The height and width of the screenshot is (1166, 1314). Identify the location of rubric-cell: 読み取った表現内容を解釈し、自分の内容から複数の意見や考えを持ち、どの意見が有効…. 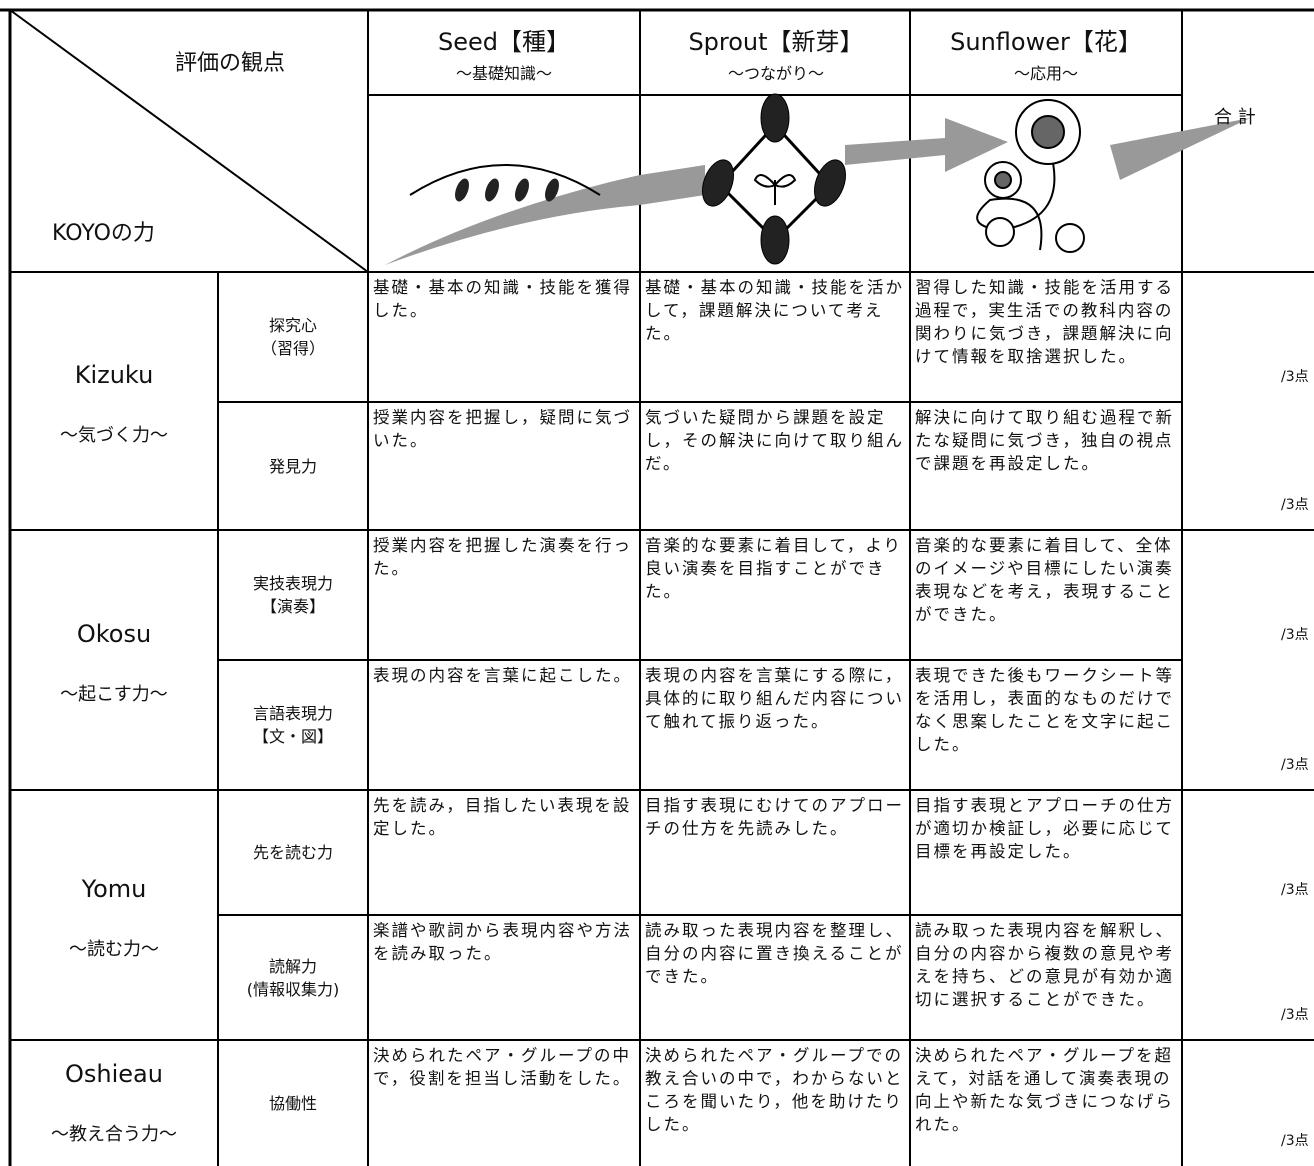
(1044, 965).